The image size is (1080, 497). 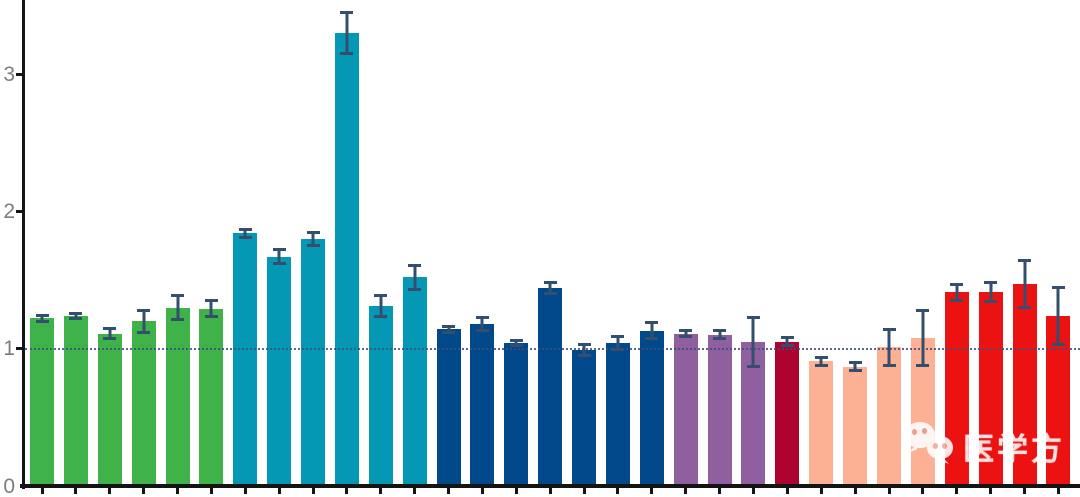 What do you see at coordinates (552, 348) in the screenshot?
I see `reference-line-y1` at bounding box center [552, 348].